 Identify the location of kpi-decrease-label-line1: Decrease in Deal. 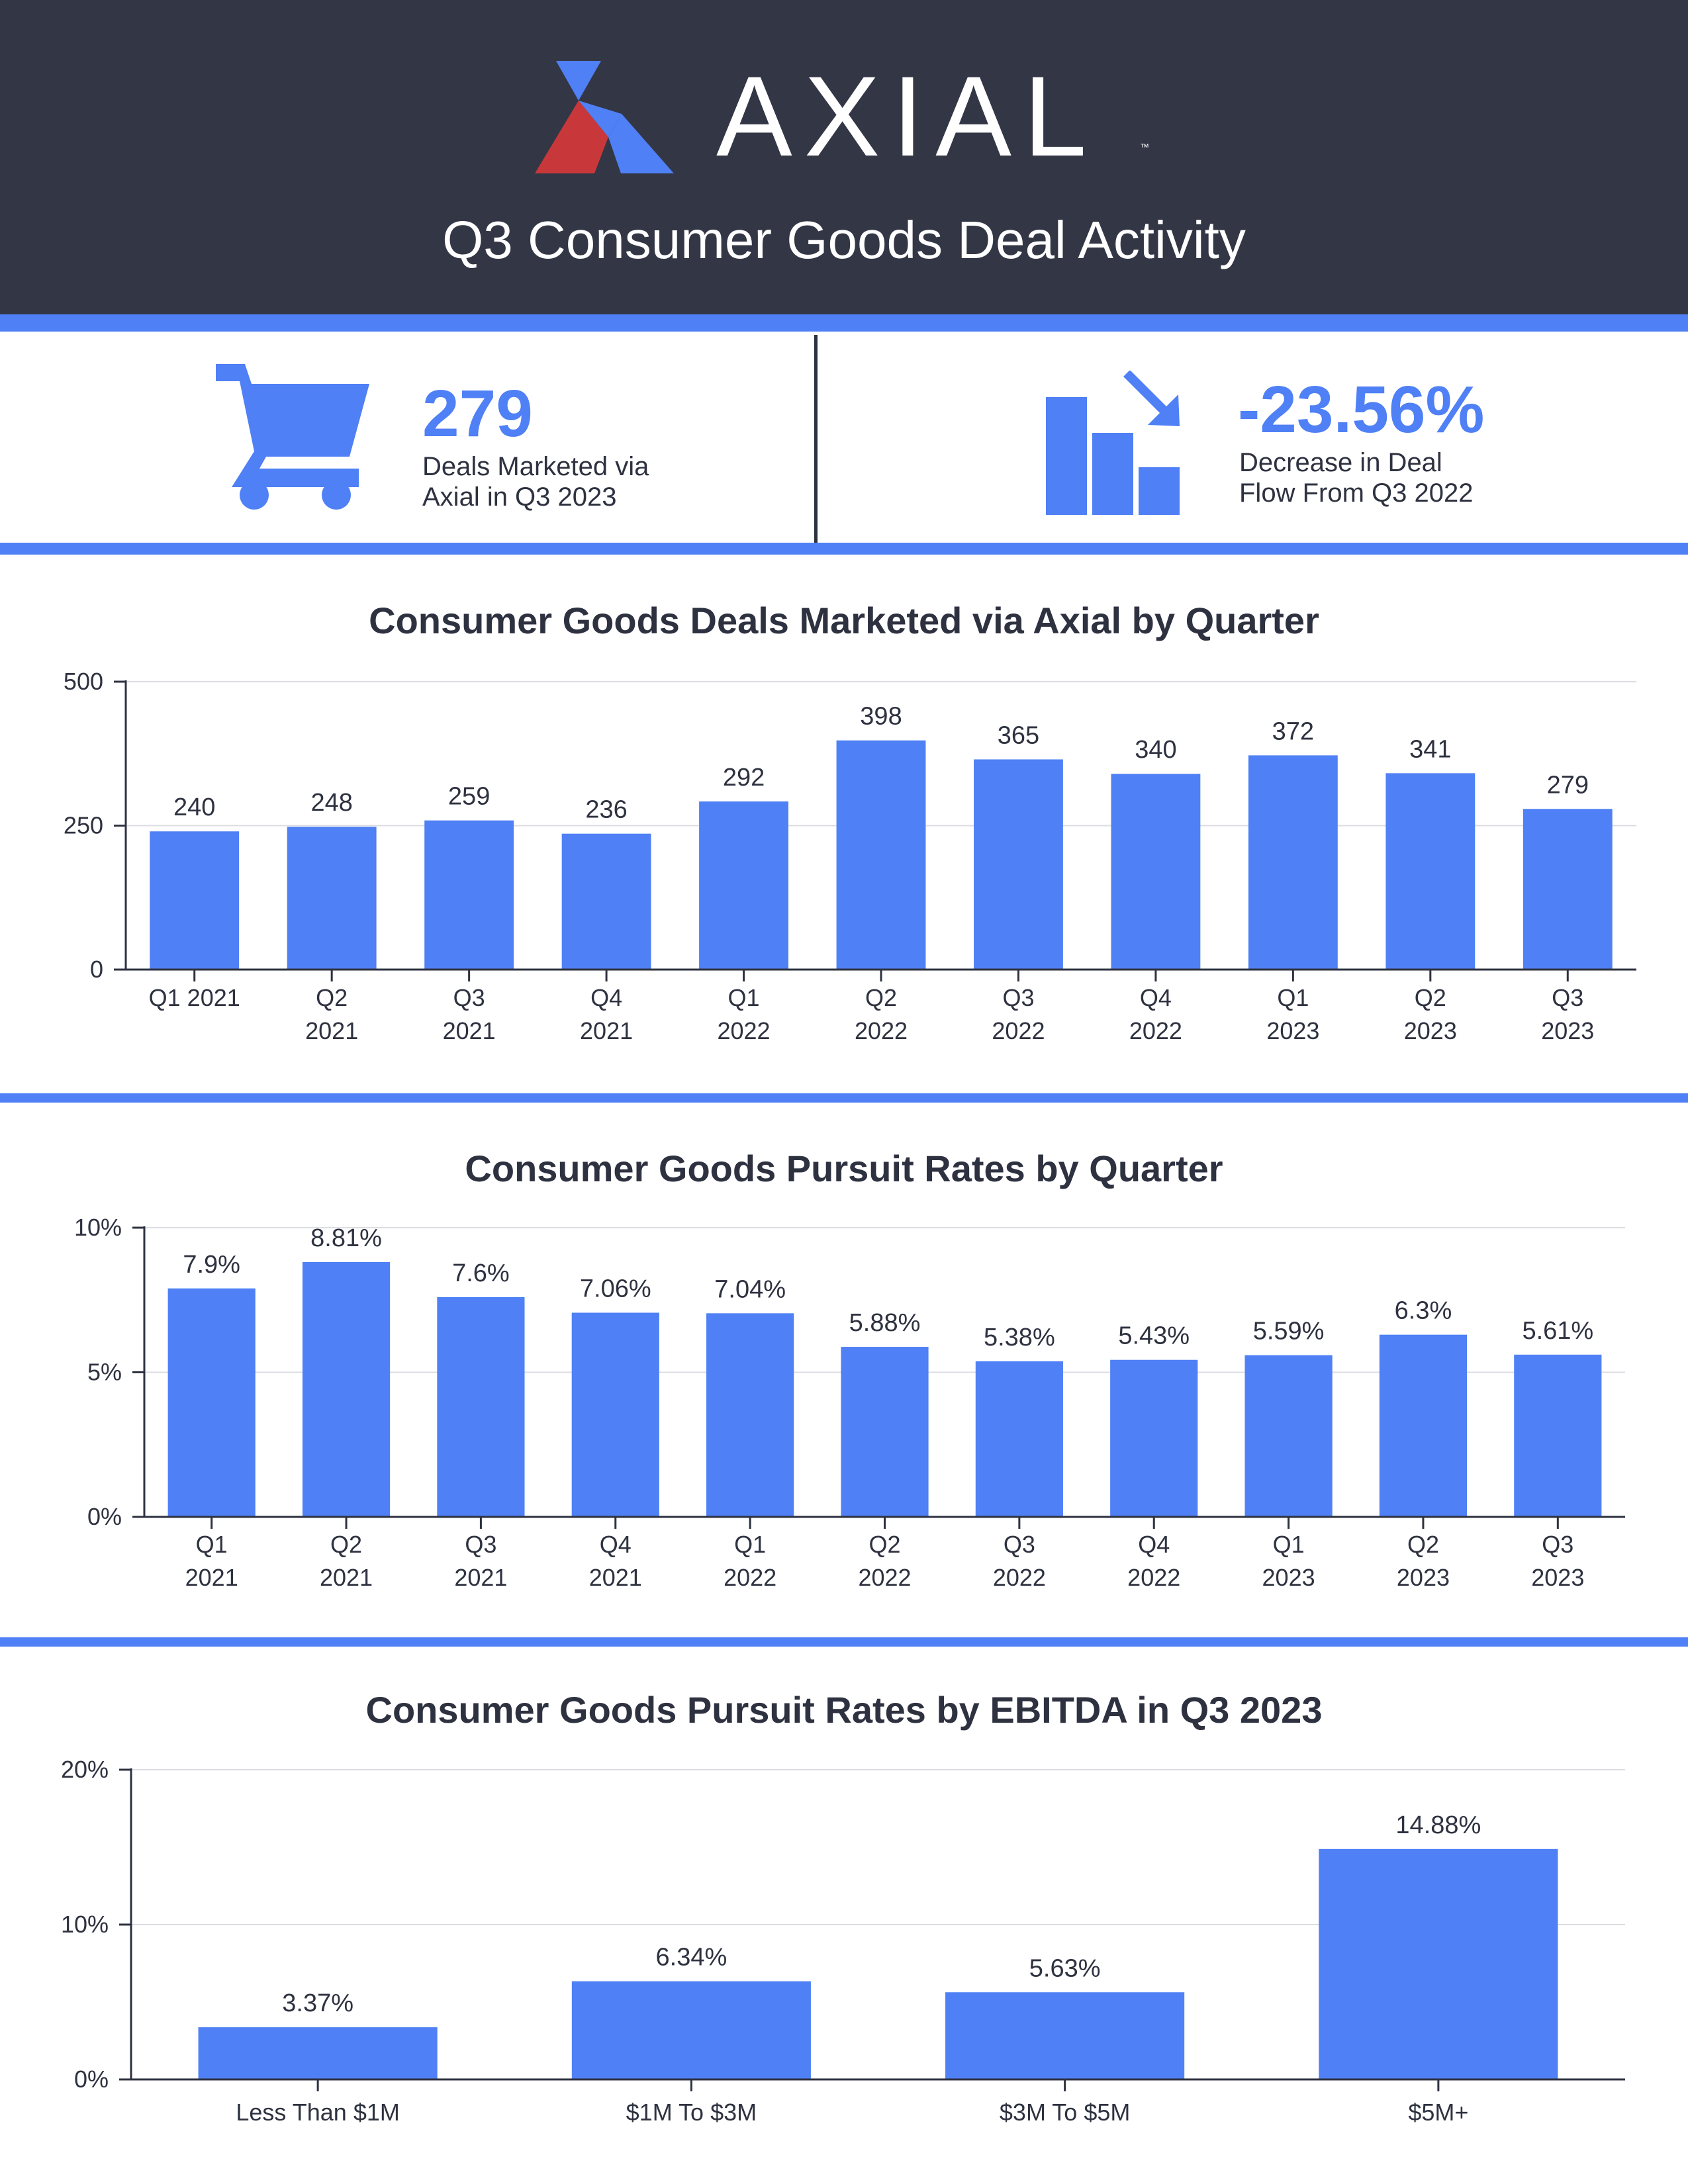
(1340, 462).